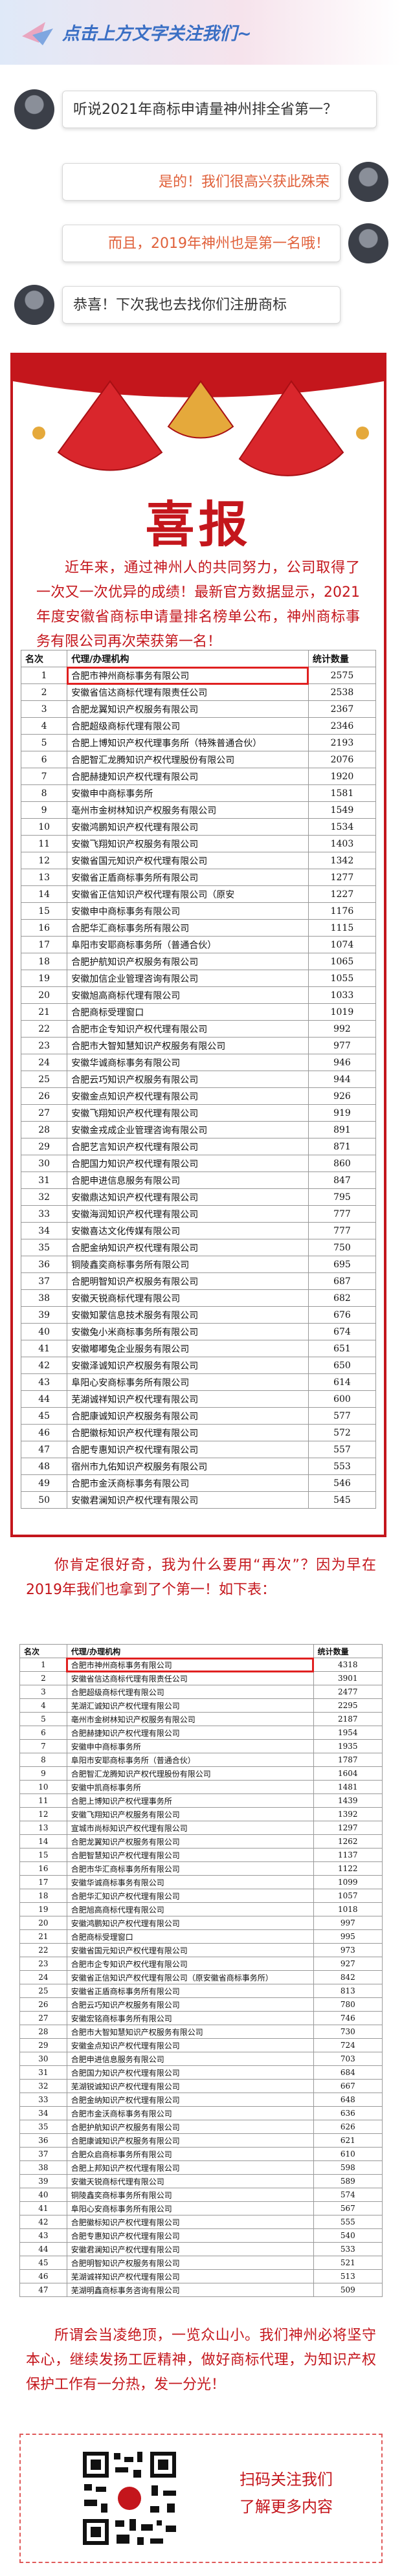  I want to click on org-cell: 安徽飞翔知识产权服务有限公司, so click(188, 843).